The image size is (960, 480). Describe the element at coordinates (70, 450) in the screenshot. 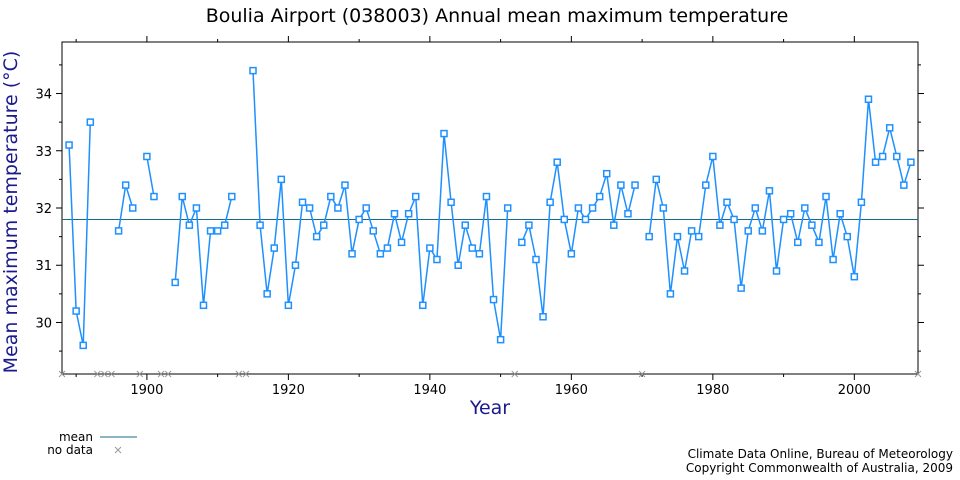

I see `legend-label-no-data: no data` at that location.